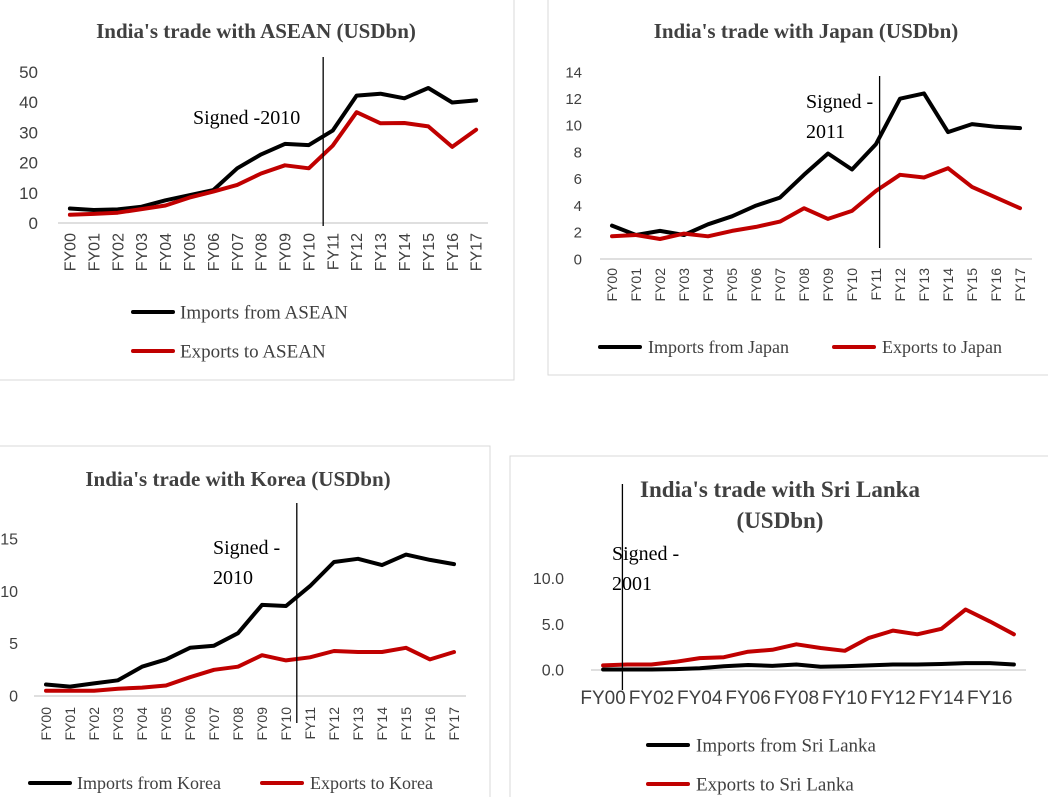  What do you see at coordinates (309, 252) in the screenshot?
I see `asean-x-tick-label: FY10` at bounding box center [309, 252].